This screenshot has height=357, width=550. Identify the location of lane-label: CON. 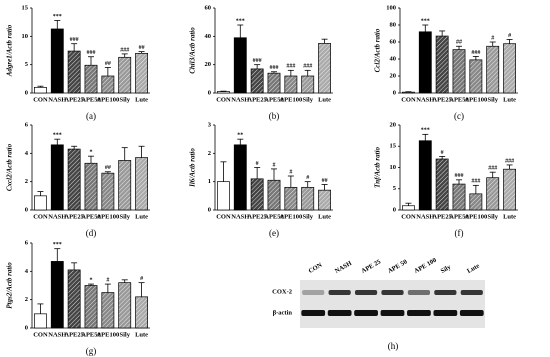
(315, 268).